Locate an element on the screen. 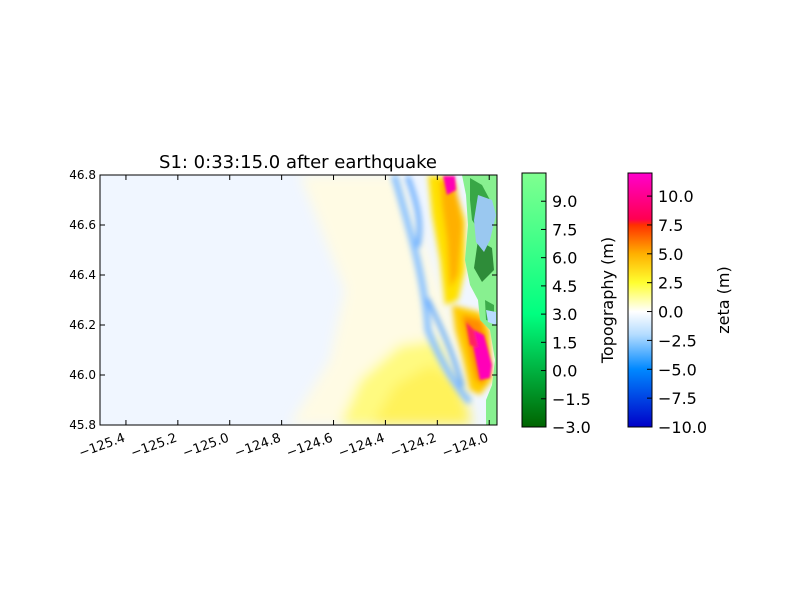 This screenshot has width=800, height=600. colorbar-tick-label: 10.0 is located at coordinates (676, 196).